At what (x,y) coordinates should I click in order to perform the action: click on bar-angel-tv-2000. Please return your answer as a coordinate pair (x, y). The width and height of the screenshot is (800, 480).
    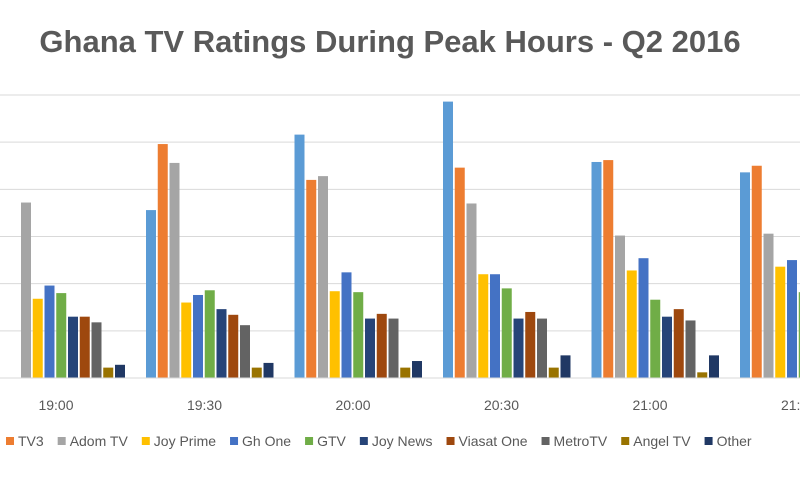
    Looking at the image, I should click on (405, 372).